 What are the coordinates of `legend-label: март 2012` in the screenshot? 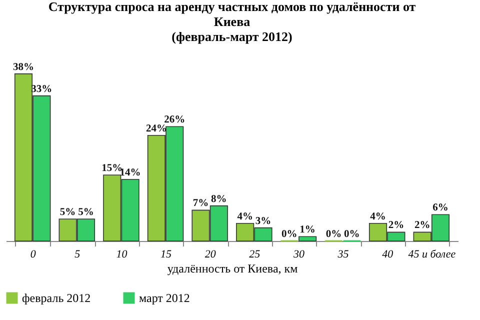 It's located at (164, 298).